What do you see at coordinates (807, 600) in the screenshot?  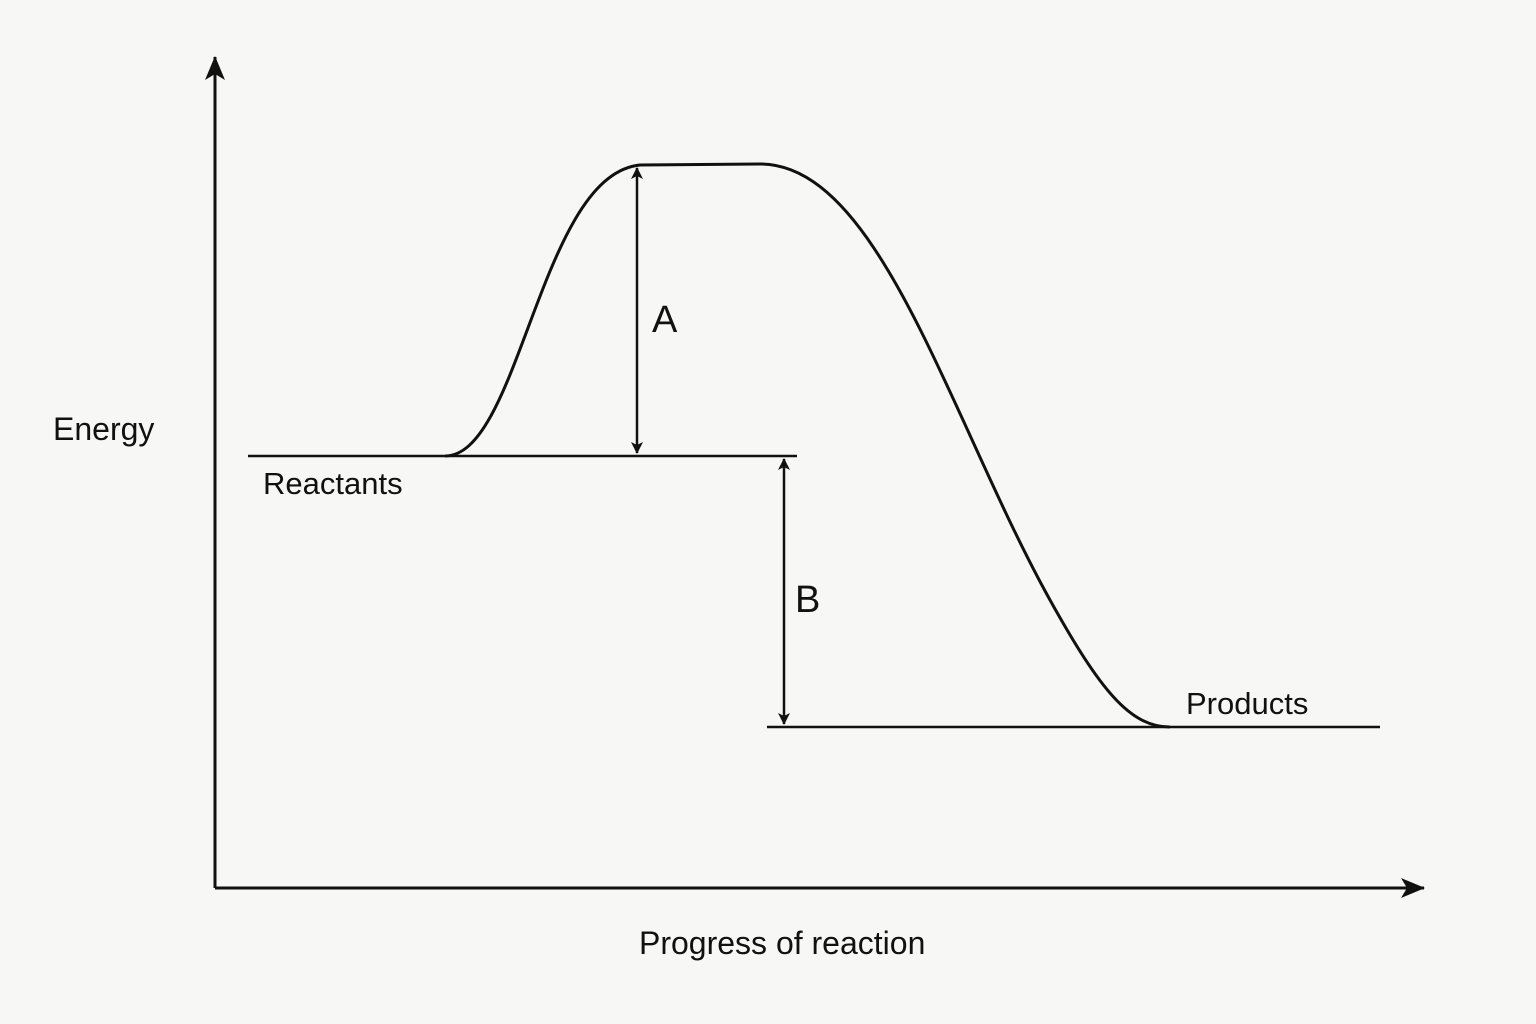 I see `arrow-b-label: B` at bounding box center [807, 600].